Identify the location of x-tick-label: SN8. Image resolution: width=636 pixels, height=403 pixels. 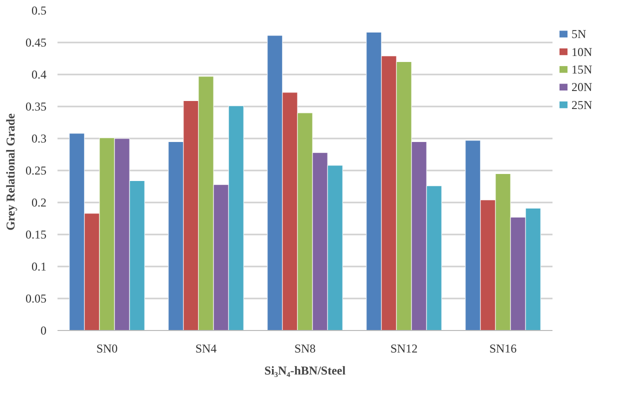
(305, 349).